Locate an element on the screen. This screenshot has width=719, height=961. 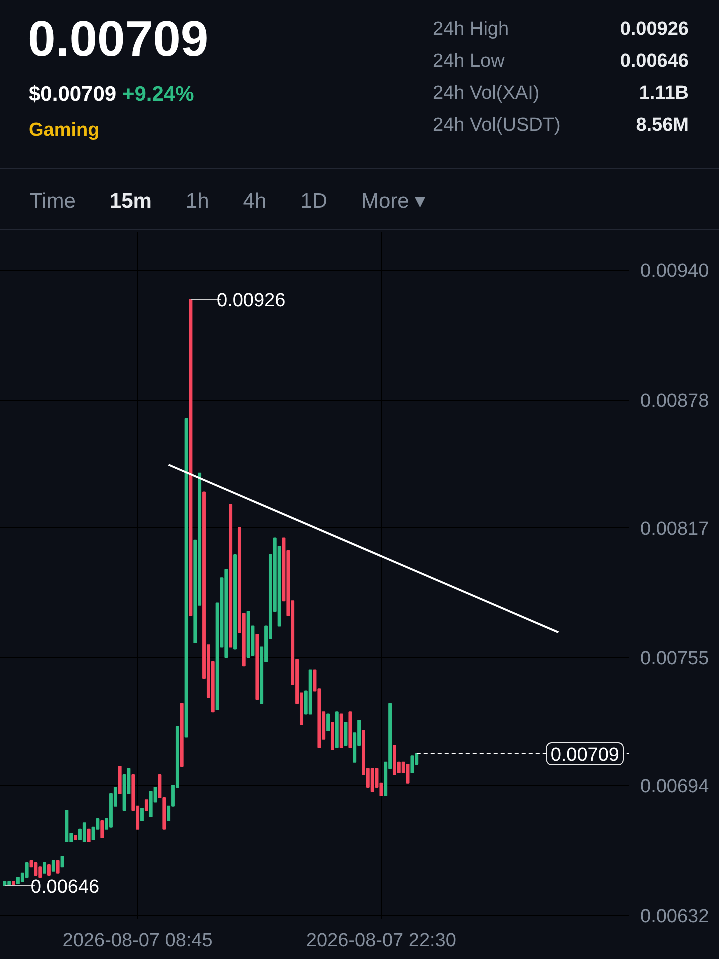
x-tick-label: 2026-08-07 22:30 is located at coordinates (381, 941).